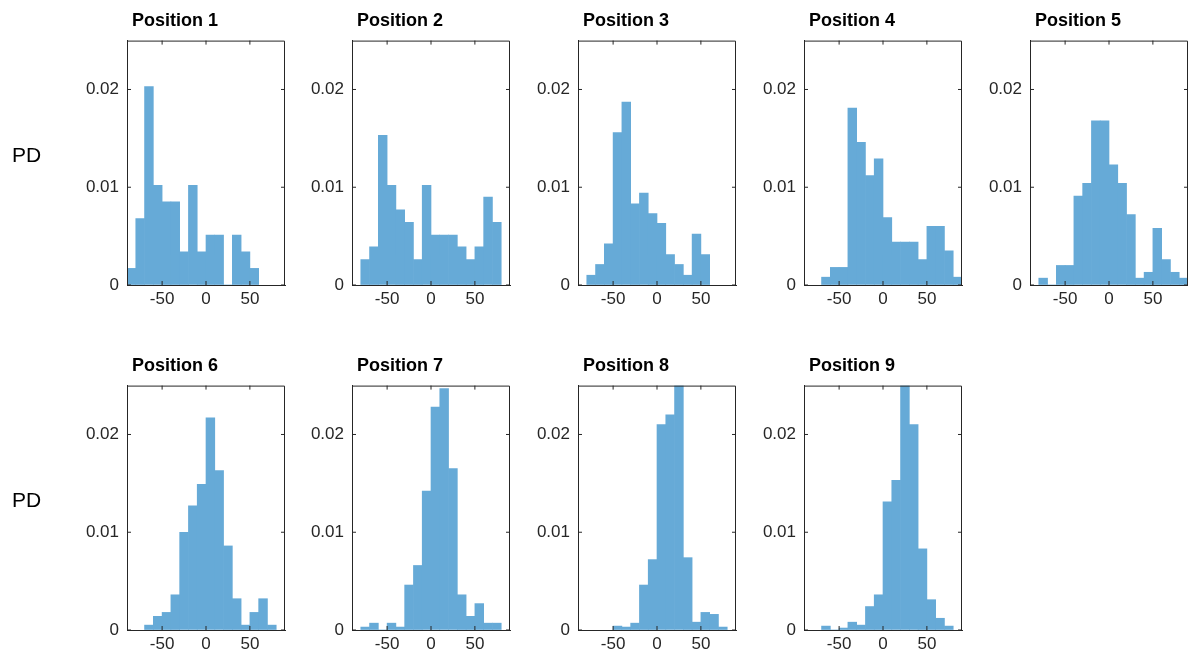 This screenshot has height=663, width=1188. Describe the element at coordinates (400, 19) in the screenshot. I see `chart-title: Position 2` at that location.